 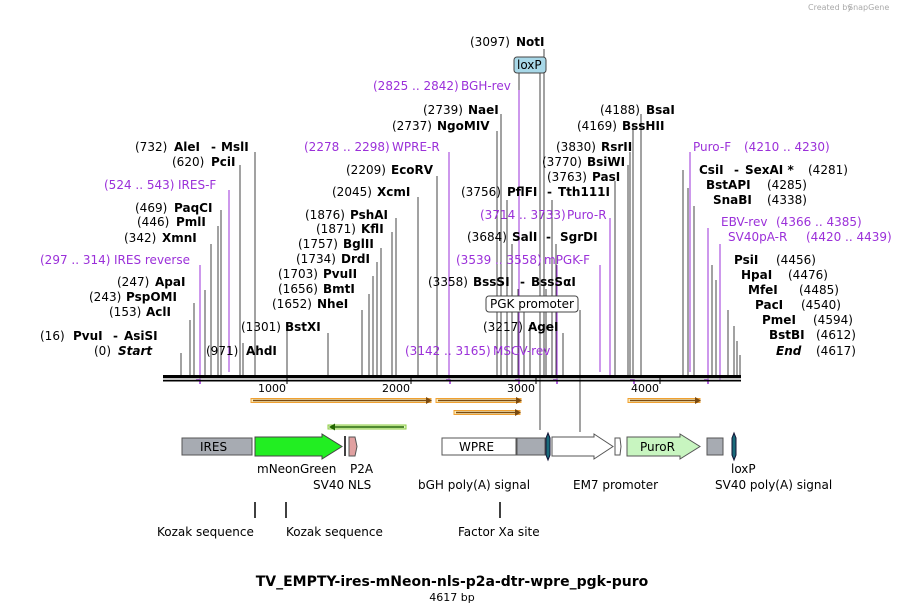 What do you see at coordinates (576, 147) in the screenshot?
I see `site-position: (3830)` at bounding box center [576, 147].